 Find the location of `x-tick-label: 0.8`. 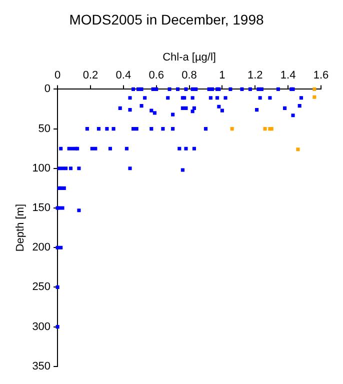

x-tick-label: 0.8 is located at coordinates (189, 76).